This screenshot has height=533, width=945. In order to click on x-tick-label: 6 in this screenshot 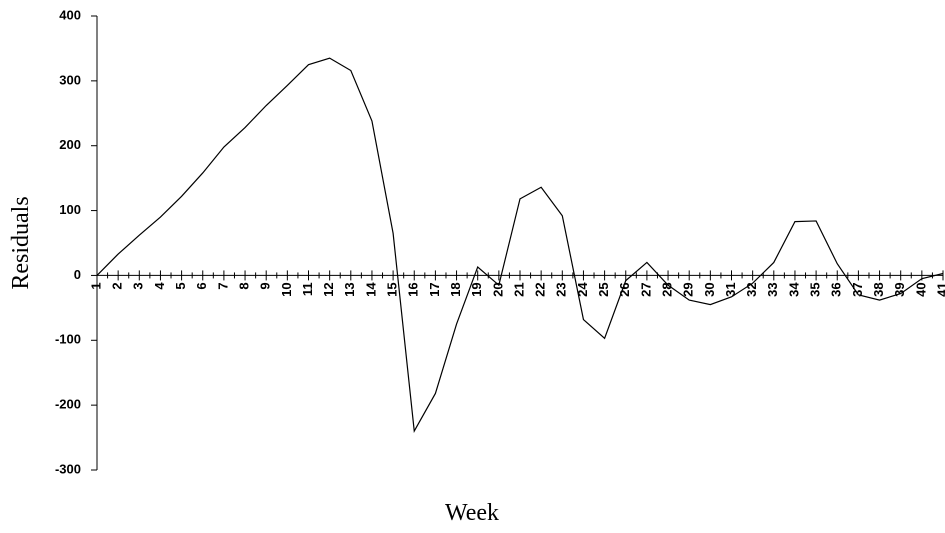, I will do `click(201, 285)`.